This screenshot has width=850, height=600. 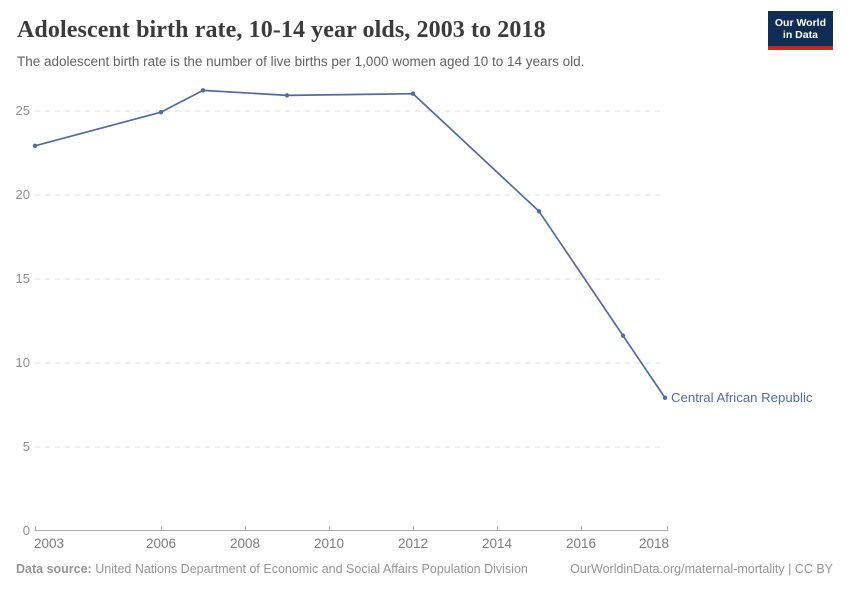 I want to click on series-end-label: Central African Republic, so click(x=742, y=397).